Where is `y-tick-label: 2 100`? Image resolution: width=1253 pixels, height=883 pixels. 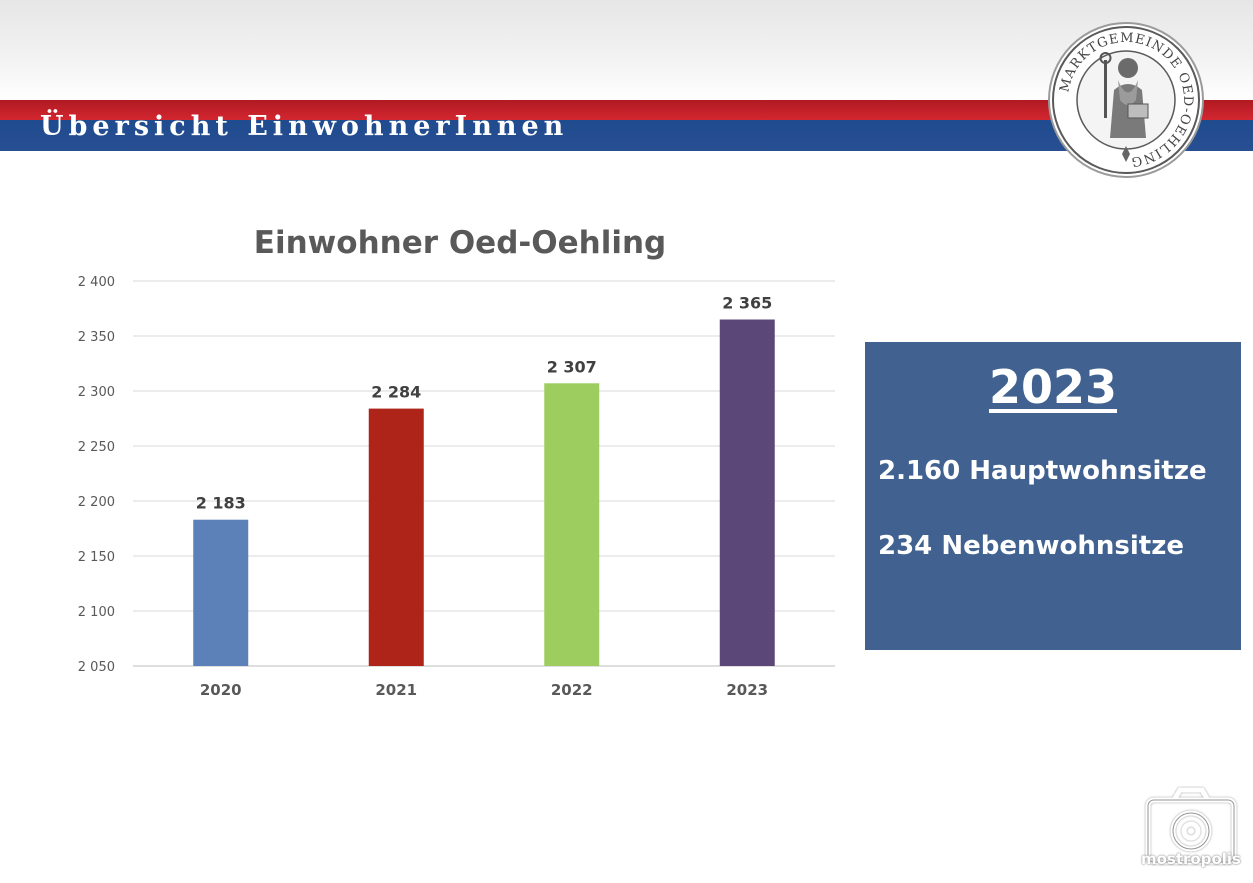
y-tick-label: 2 100 is located at coordinates (96, 612).